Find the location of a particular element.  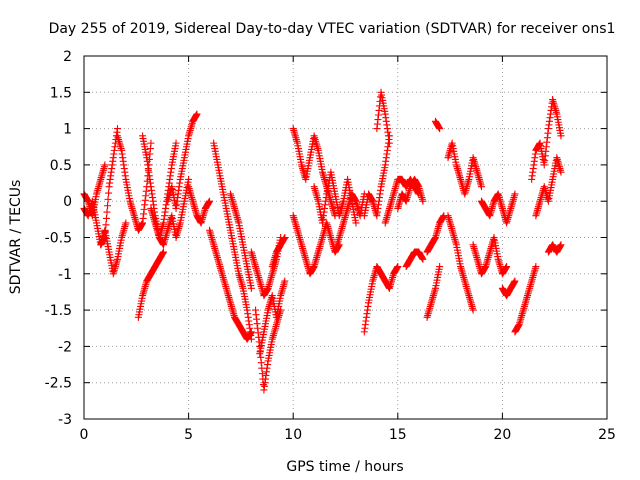

y-tick-label: 0 is located at coordinates (67, 202).